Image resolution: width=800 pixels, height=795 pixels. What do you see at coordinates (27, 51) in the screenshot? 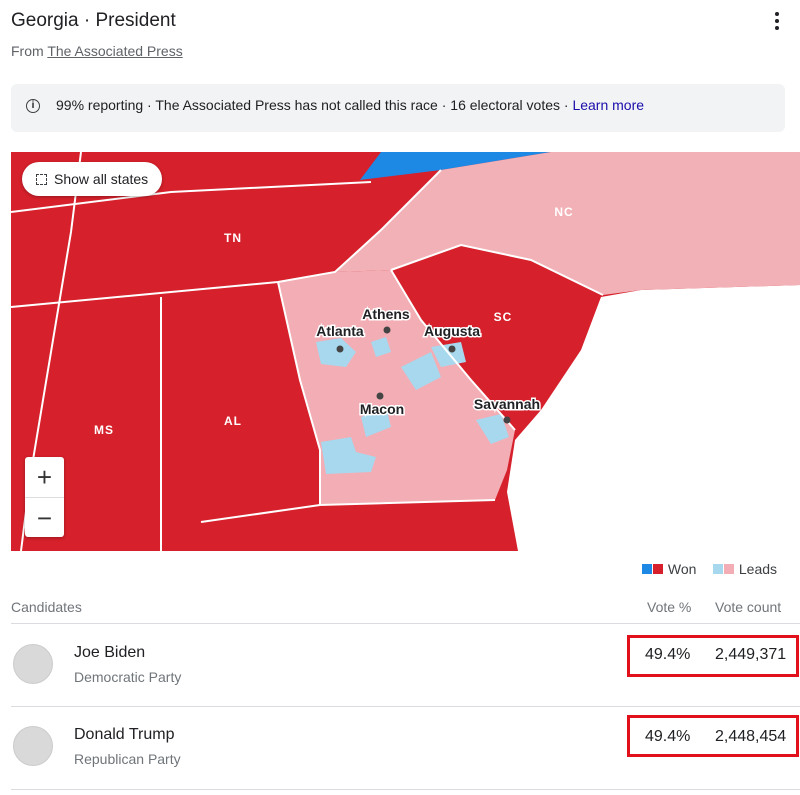
I see `source-prefix: From` at bounding box center [27, 51].